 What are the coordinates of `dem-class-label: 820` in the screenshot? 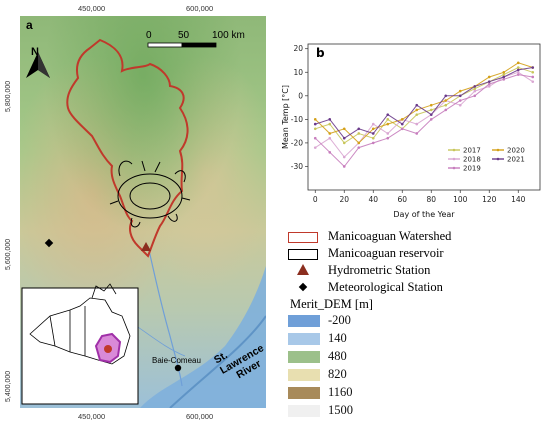 It's located at (337, 374).